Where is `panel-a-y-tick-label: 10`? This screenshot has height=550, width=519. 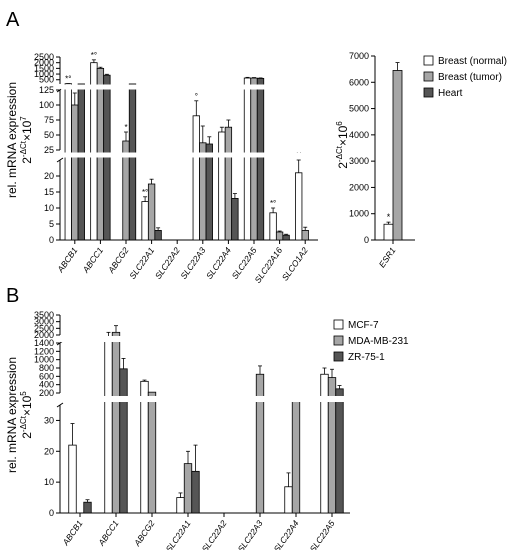 panel-a-y-tick-label: 10 is located at coordinates (49, 208).